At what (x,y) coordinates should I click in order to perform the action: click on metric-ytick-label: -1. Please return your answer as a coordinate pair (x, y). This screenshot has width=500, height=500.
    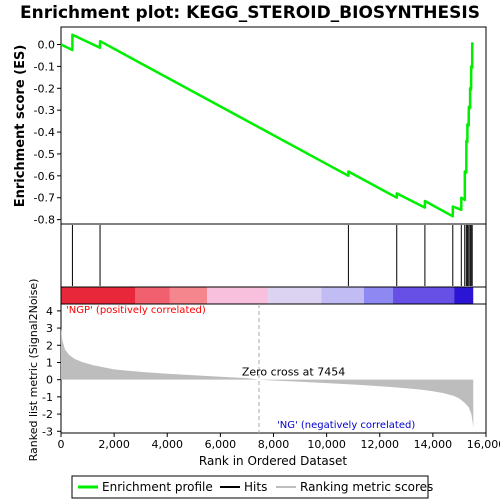
    Looking at the image, I should click on (47, 397).